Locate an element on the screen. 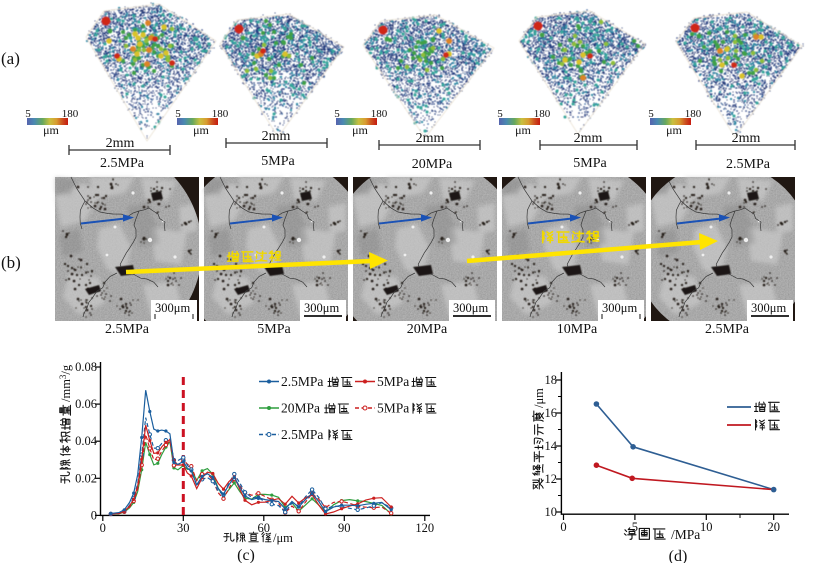 This screenshot has height=563, width=828. svg-text: (c) is located at coordinates (246, 555).